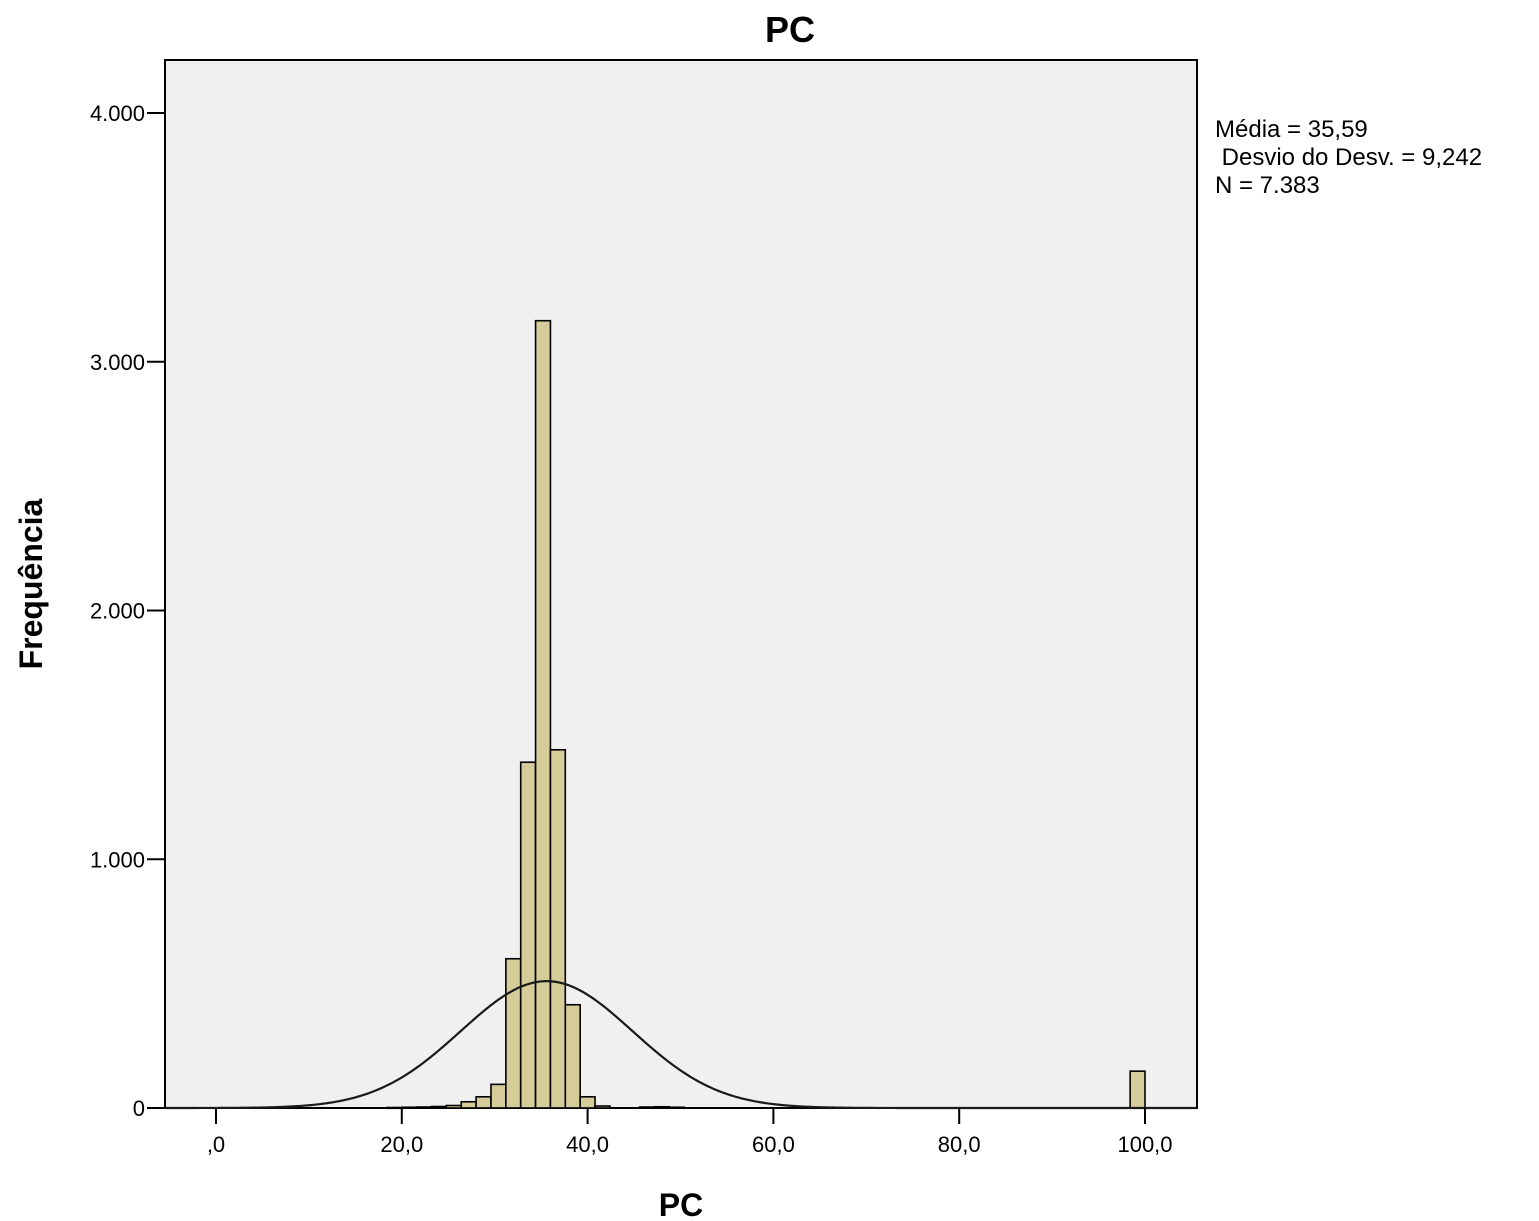 The height and width of the screenshot is (1221, 1539). What do you see at coordinates (1144, 1144) in the screenshot?
I see `x-tick-label: 100,0` at bounding box center [1144, 1144].